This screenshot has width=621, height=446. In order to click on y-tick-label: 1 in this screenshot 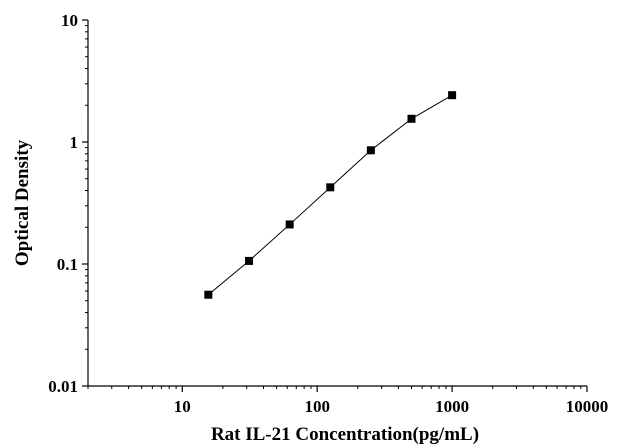, I will do `click(74, 142)`.